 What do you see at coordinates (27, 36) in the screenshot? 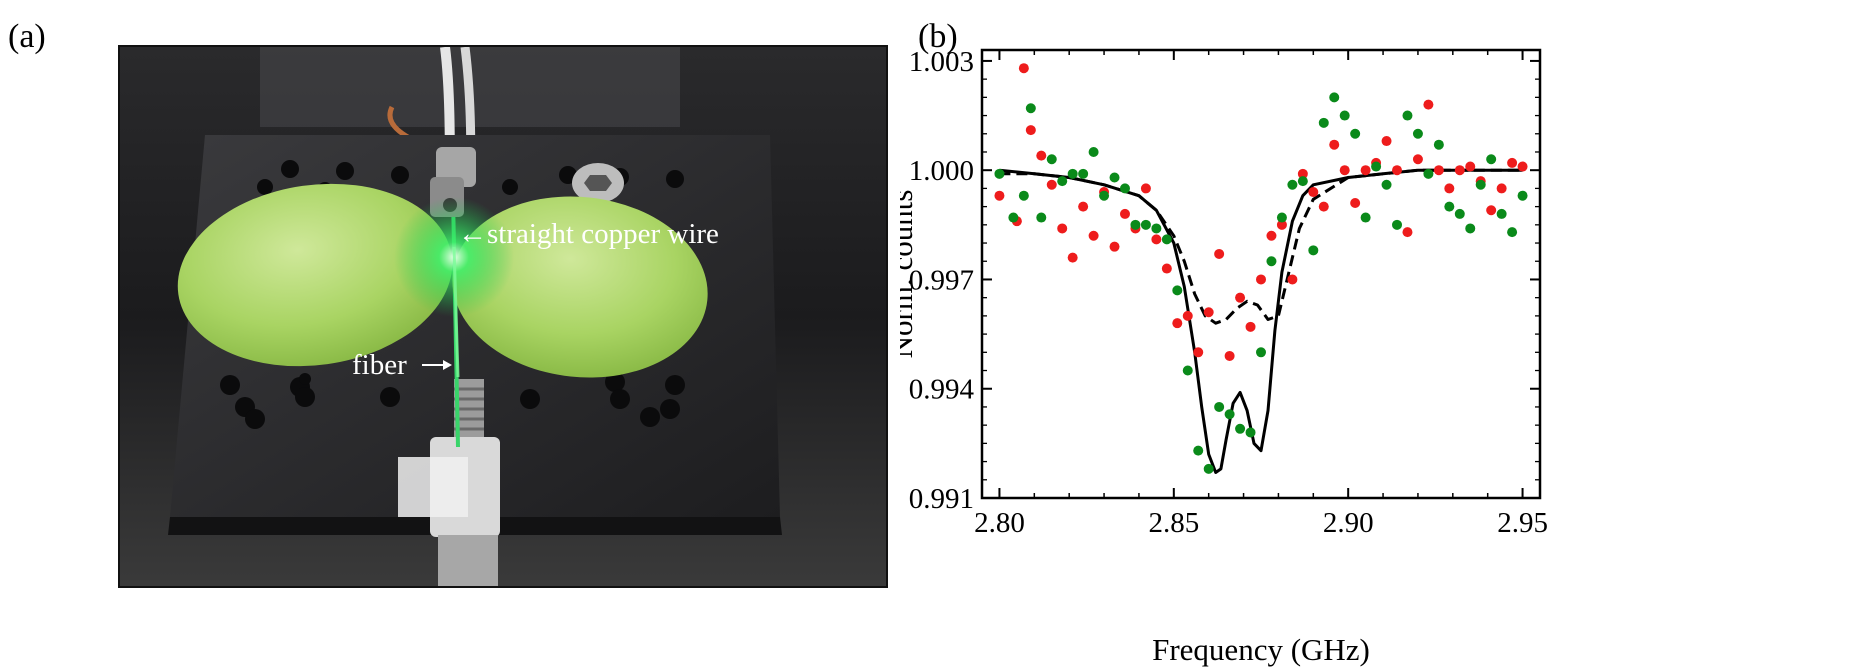
I see `panel-a-label: (a)` at bounding box center [27, 36].